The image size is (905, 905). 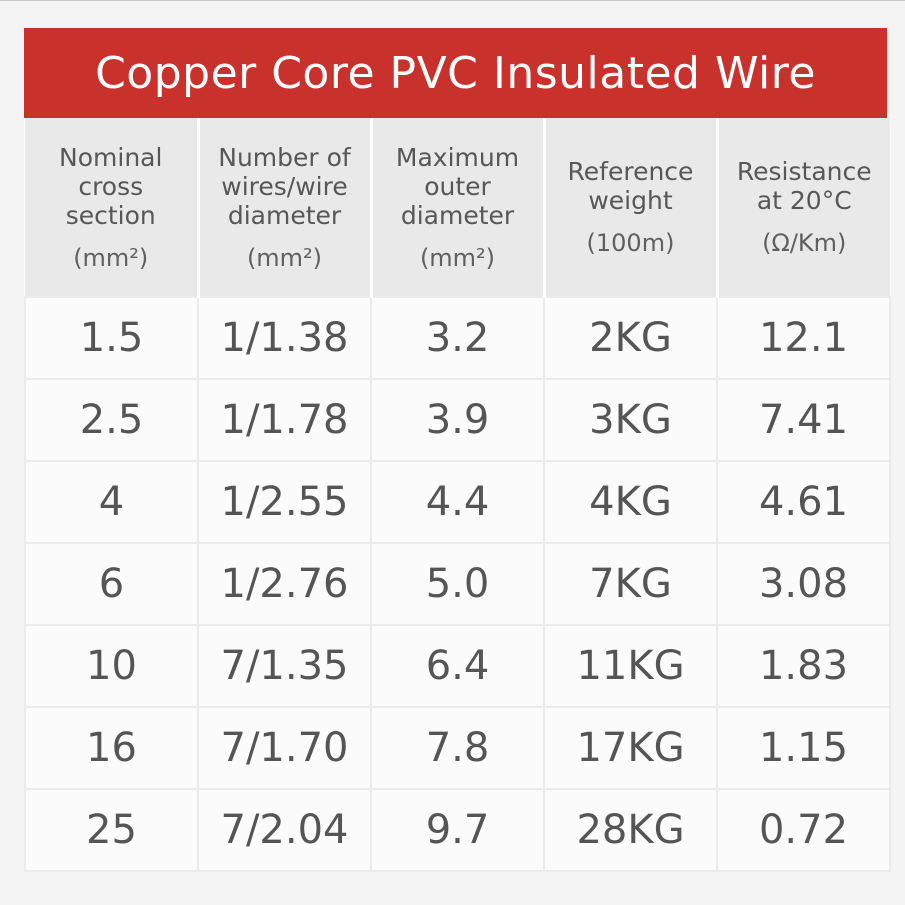 What do you see at coordinates (630, 338) in the screenshot?
I see `cell-weight: 2KG` at bounding box center [630, 338].